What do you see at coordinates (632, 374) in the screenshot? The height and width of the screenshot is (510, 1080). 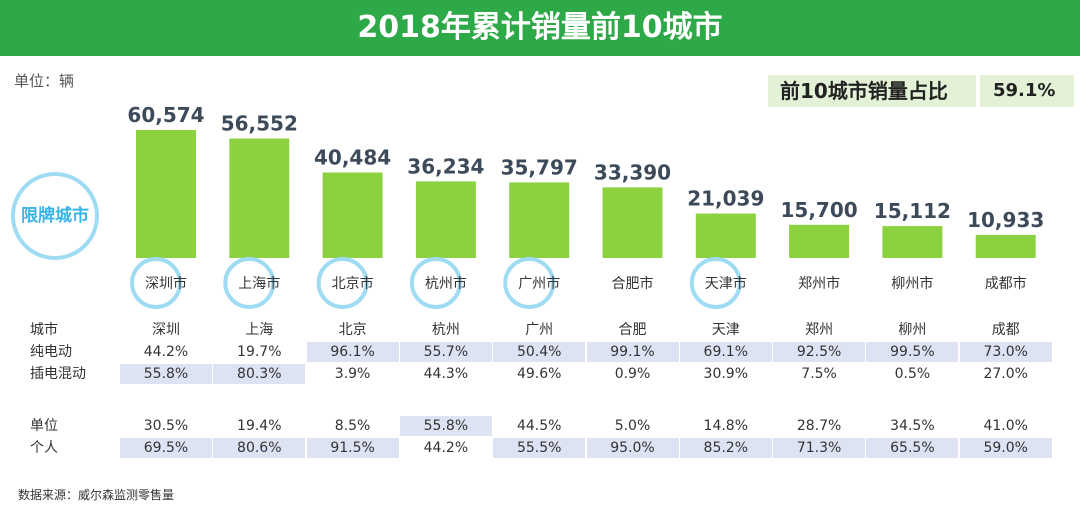 I see `table-cell: 0.9%` at bounding box center [632, 374].